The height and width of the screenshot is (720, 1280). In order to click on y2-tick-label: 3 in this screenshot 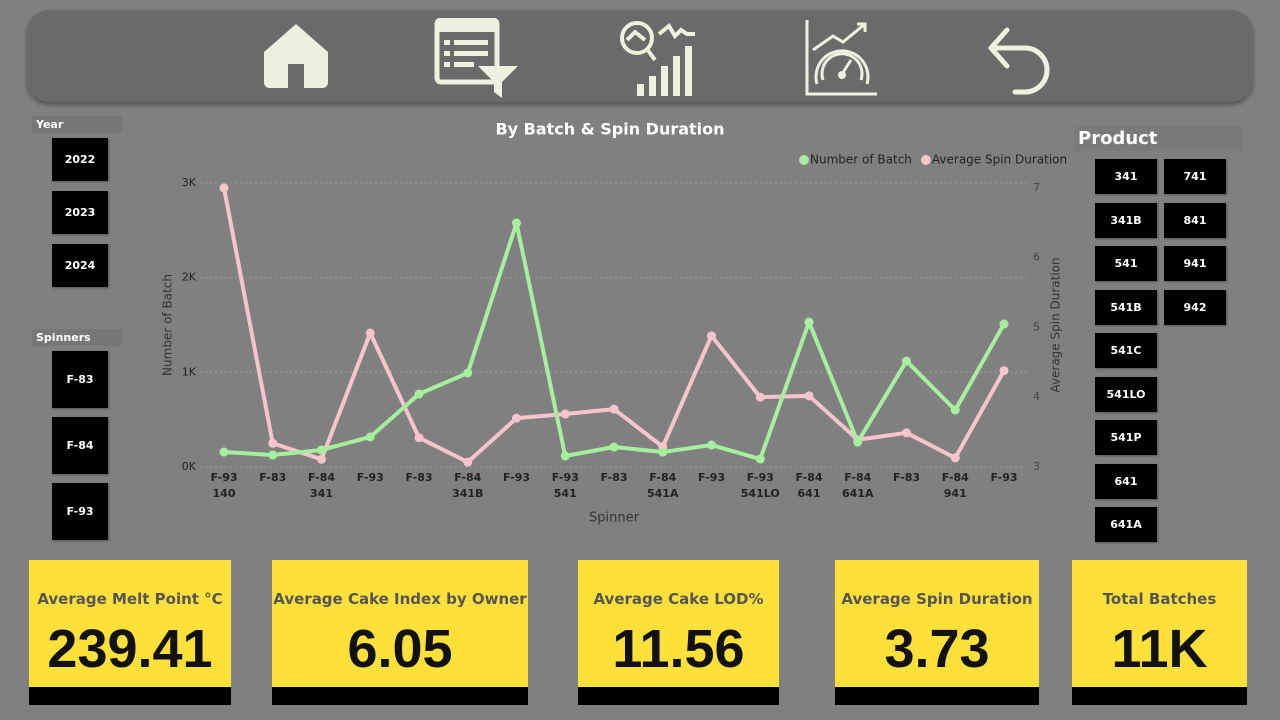, I will do `click(1036, 466)`.